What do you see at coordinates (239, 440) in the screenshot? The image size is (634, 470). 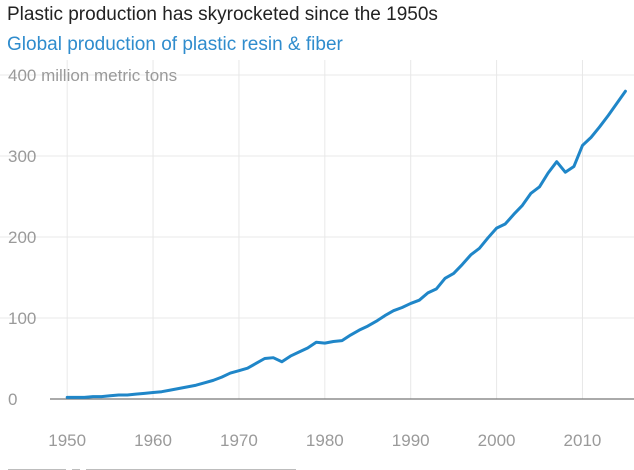 I see `x-tick-label-1970: 1970` at bounding box center [239, 440].